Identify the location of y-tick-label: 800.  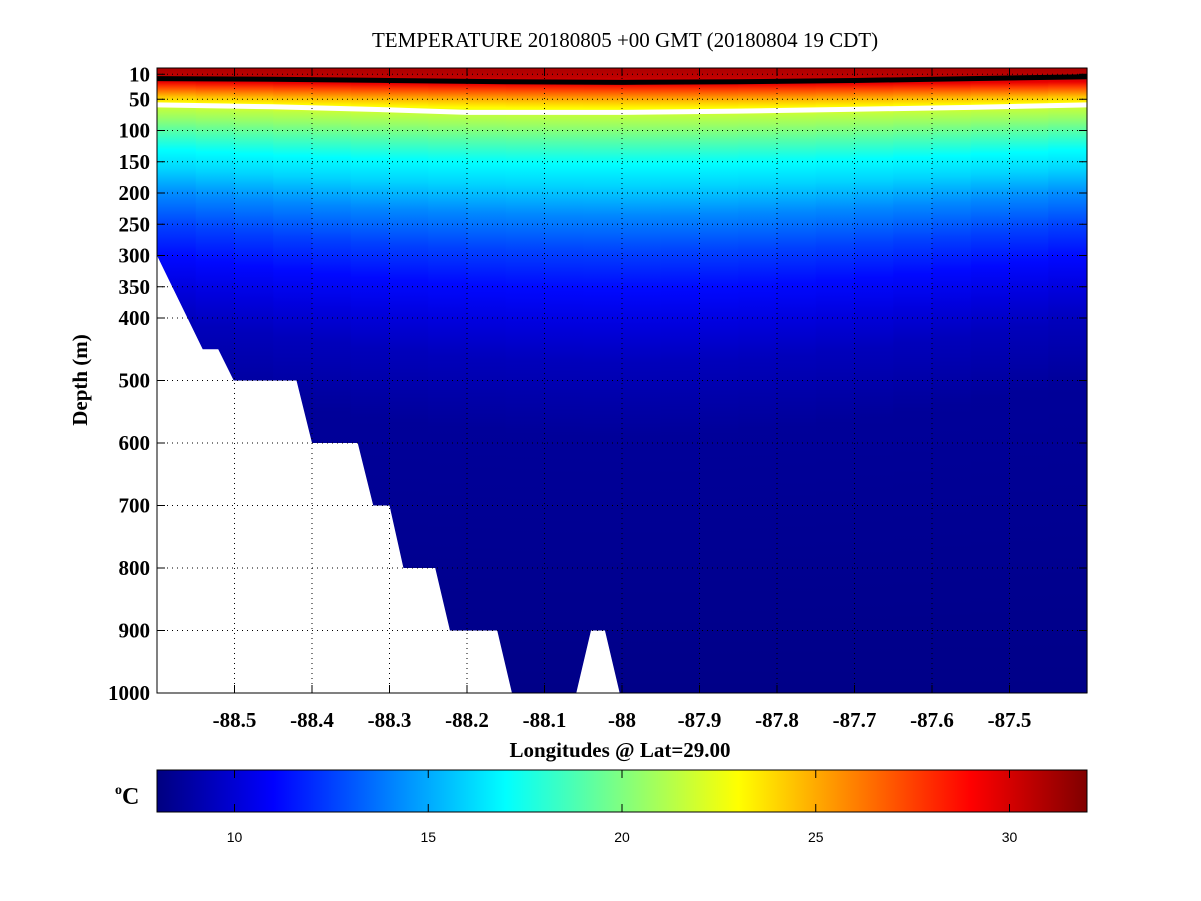
(135, 568).